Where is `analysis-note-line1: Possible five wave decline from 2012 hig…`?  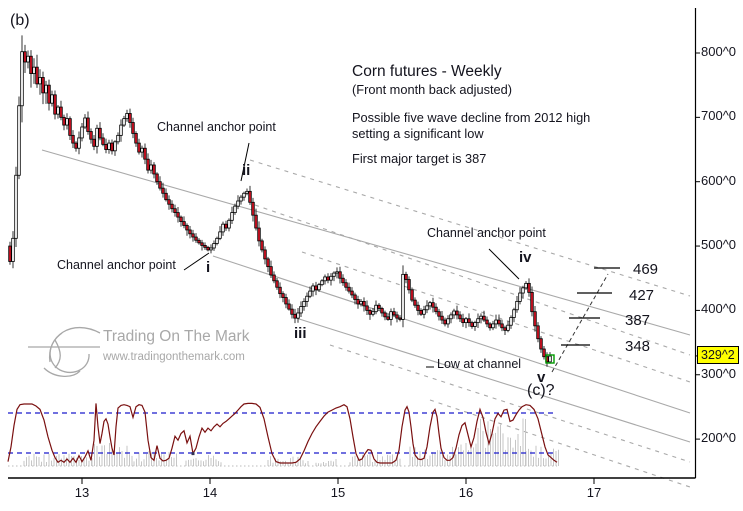 analysis-note-line1: Possible five wave decline from 2012 hig… is located at coordinates (471, 117).